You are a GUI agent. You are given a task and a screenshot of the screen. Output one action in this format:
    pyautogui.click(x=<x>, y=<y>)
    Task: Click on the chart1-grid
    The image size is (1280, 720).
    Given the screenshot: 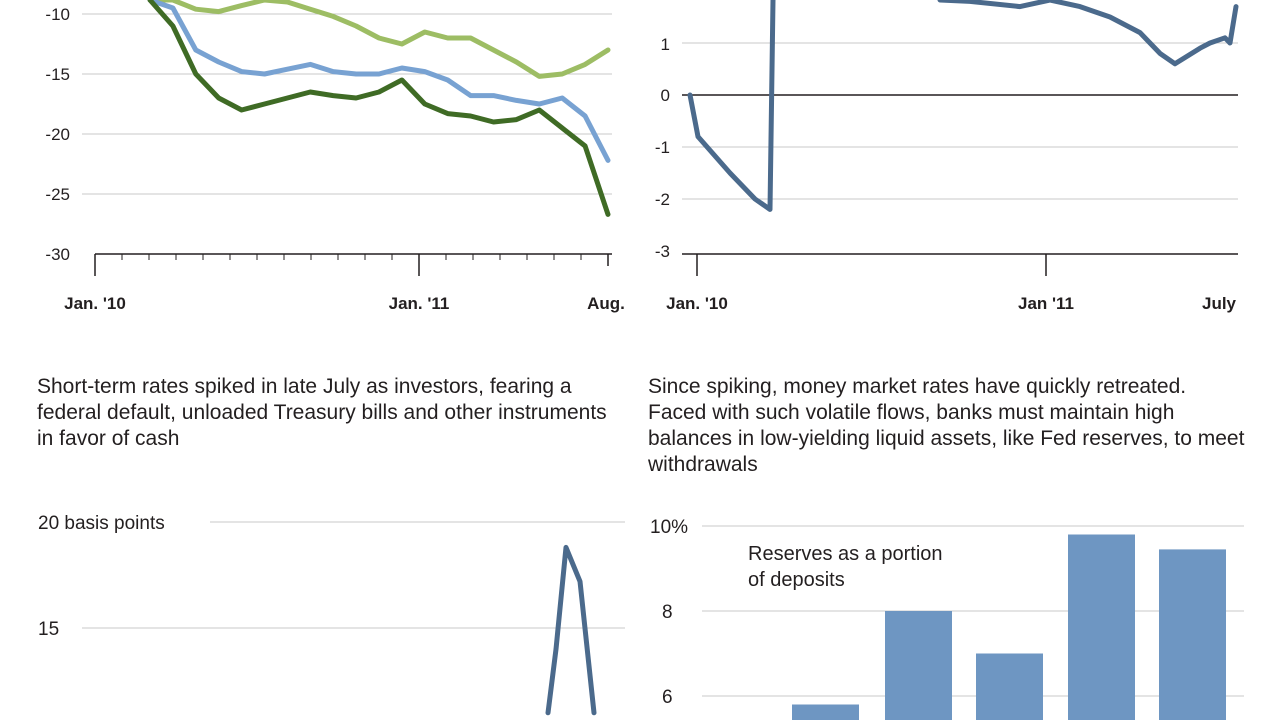 What is the action you would take?
    pyautogui.click(x=347, y=104)
    